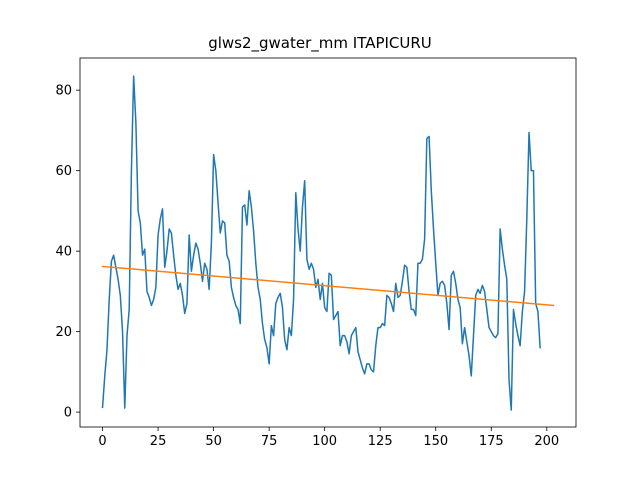 The height and width of the screenshot is (480, 640). I want to click on x-tick-label: 200, so click(546, 441).